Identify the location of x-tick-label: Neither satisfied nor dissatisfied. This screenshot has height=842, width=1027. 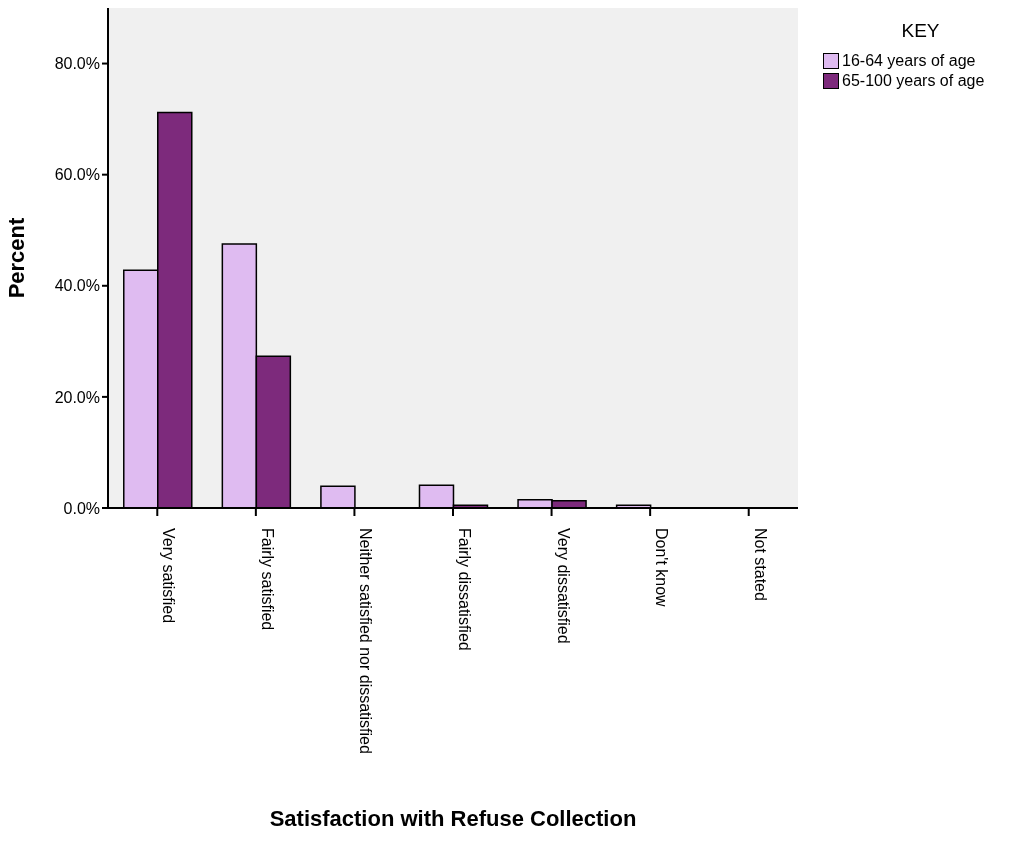
(366, 641).